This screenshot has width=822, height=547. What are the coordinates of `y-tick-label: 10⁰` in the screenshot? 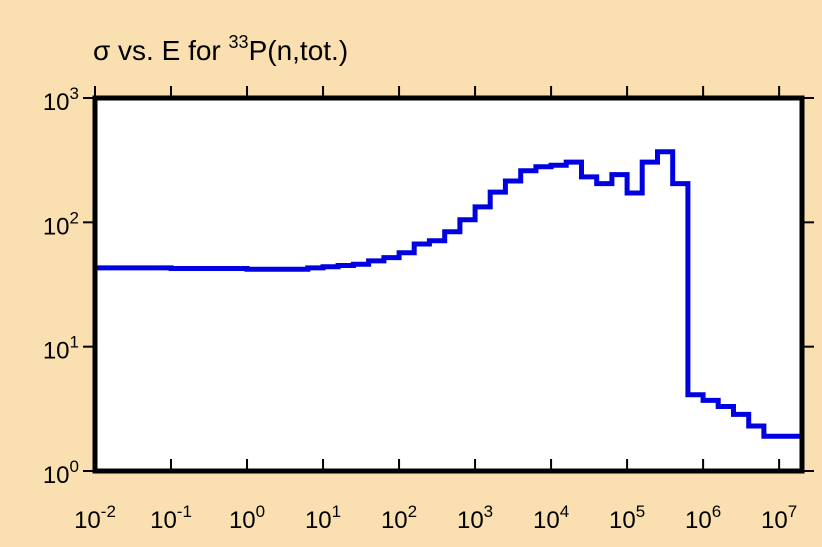 It's located at (61, 473).